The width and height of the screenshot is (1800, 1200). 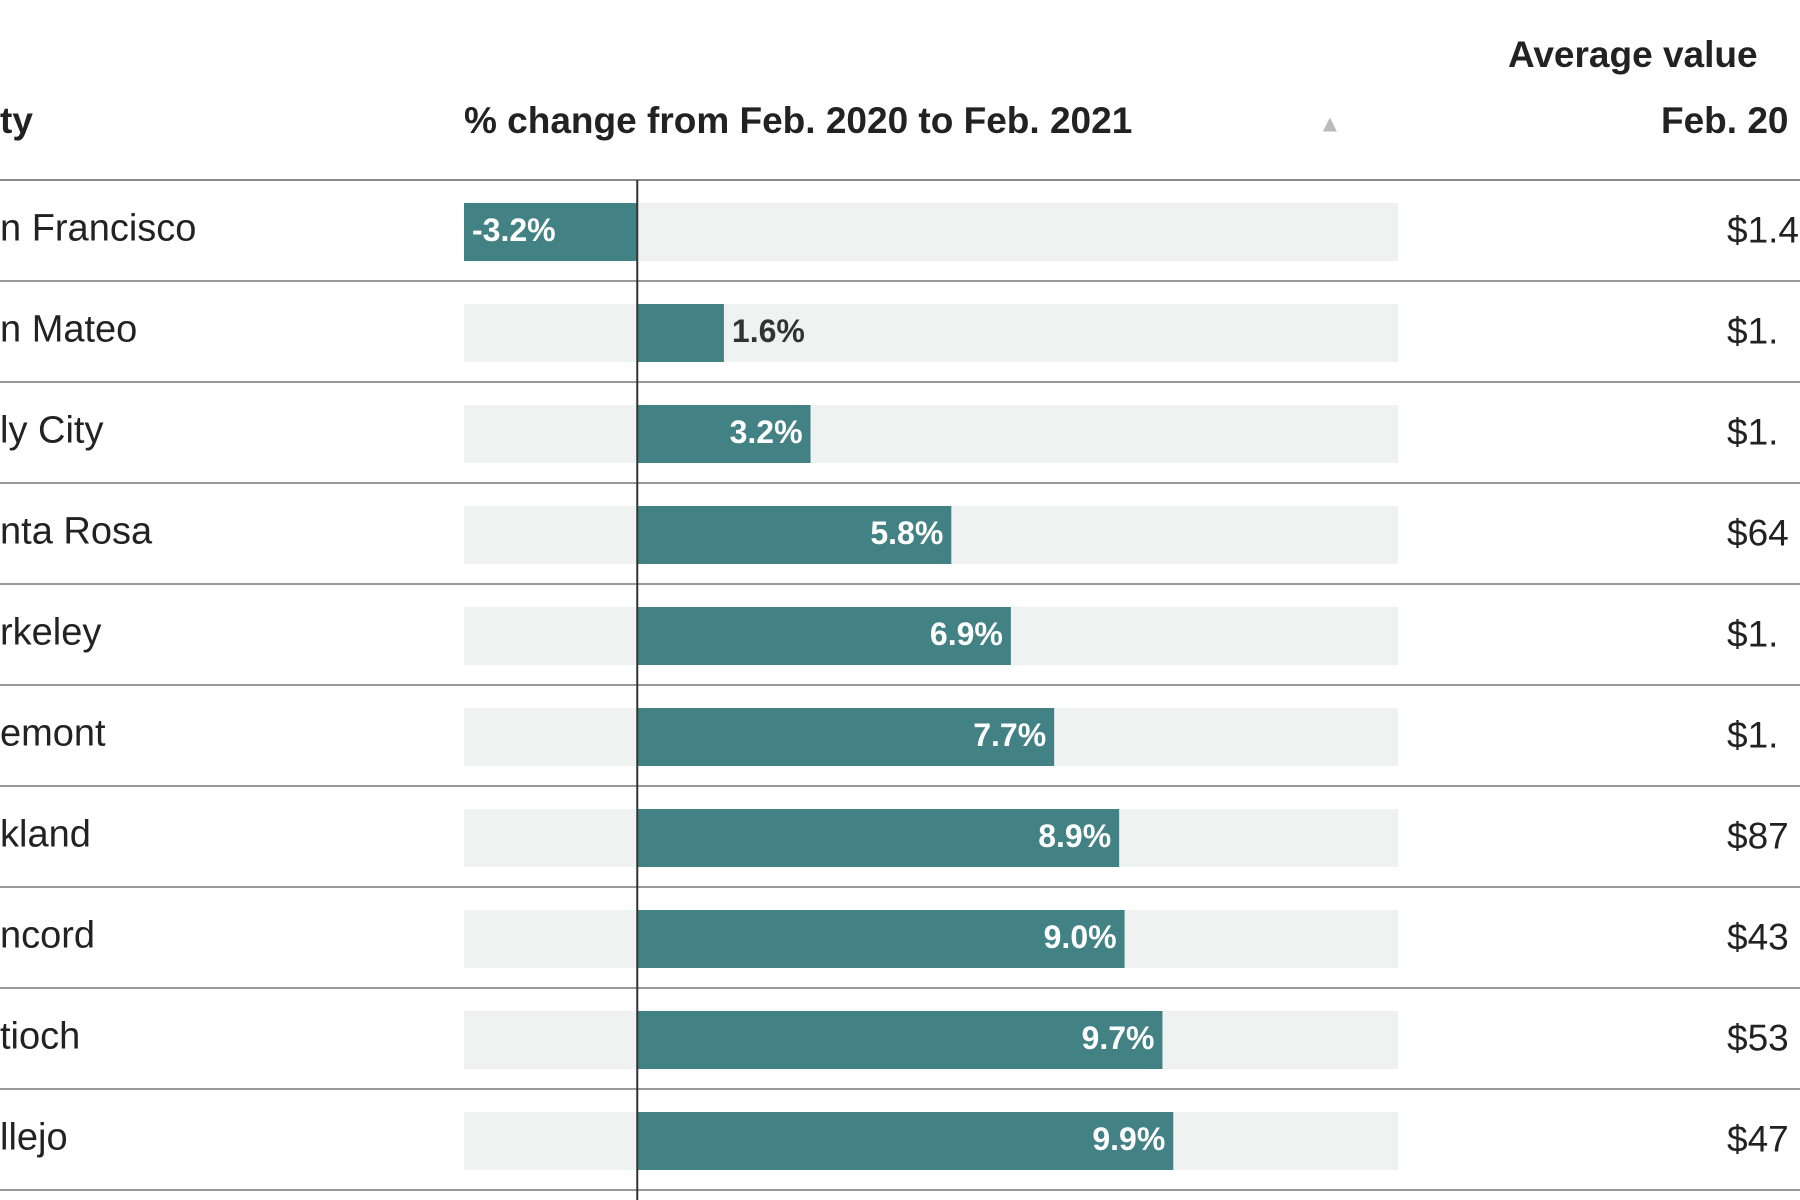 What do you see at coordinates (50, 633) in the screenshot?
I see `city-name: rkeley` at bounding box center [50, 633].